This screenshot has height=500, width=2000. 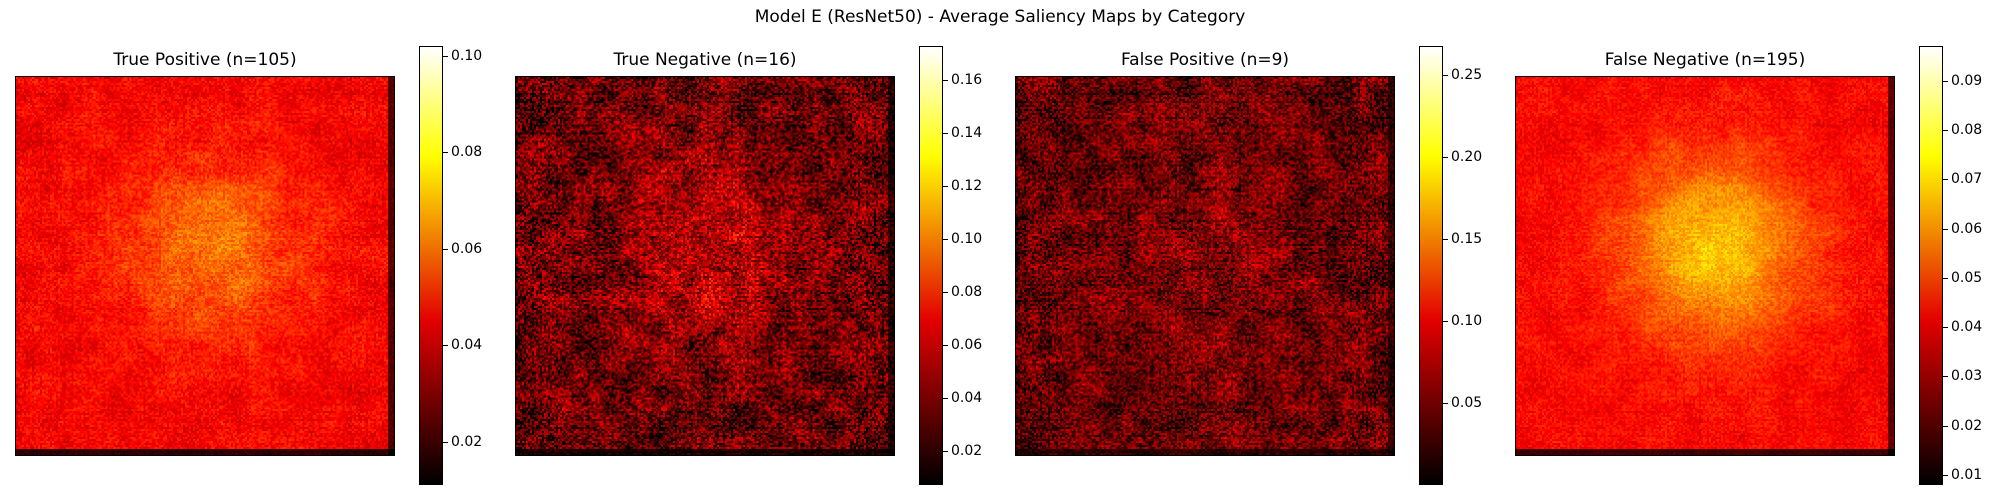 I want to click on colorbar-tick-label: 0.16, so click(x=967, y=80).